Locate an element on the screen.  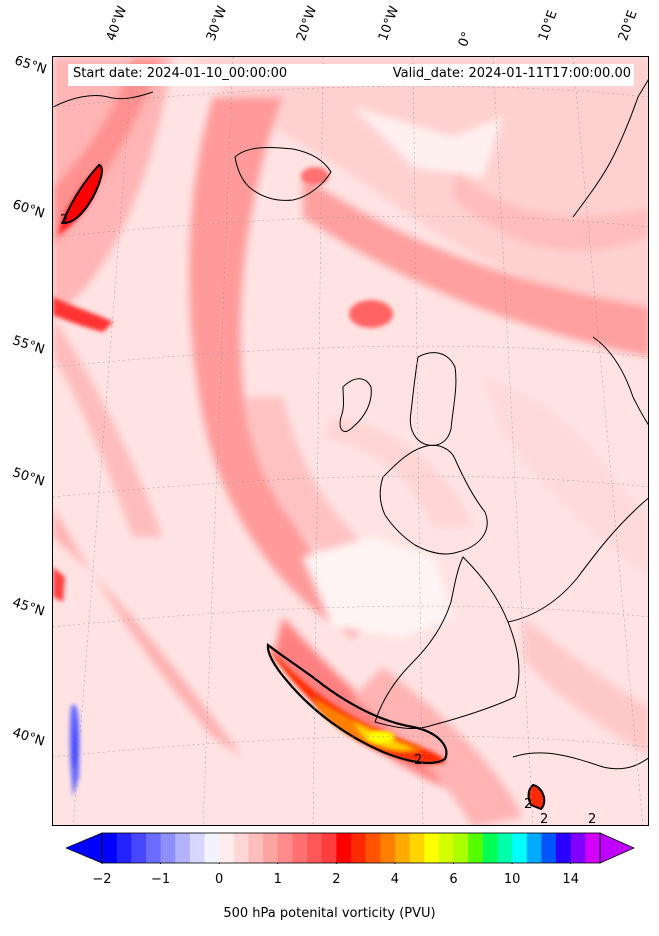
lat-label-65n: 65°N is located at coordinates (30, 65).